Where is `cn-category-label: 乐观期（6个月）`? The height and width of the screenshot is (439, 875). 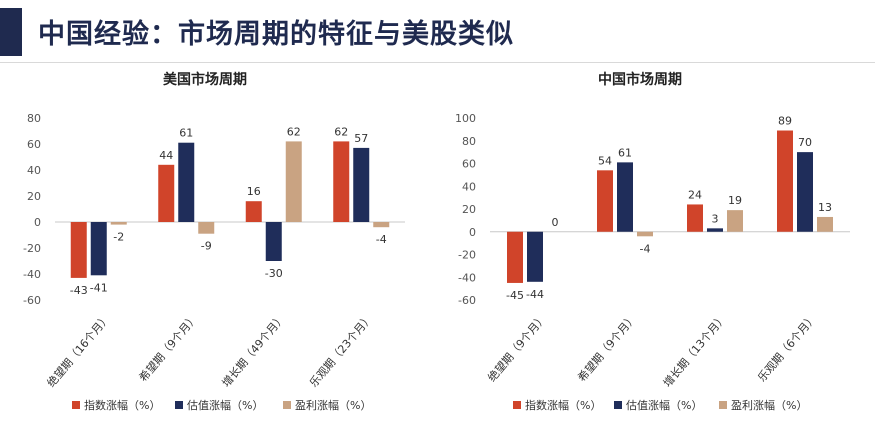 cn-category-label: 乐观期（6个月） is located at coordinates (787, 348).